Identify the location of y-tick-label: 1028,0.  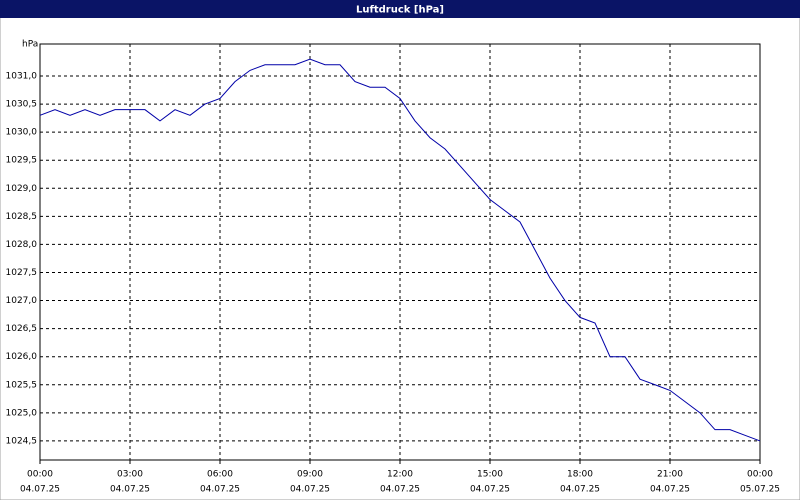
(22, 245).